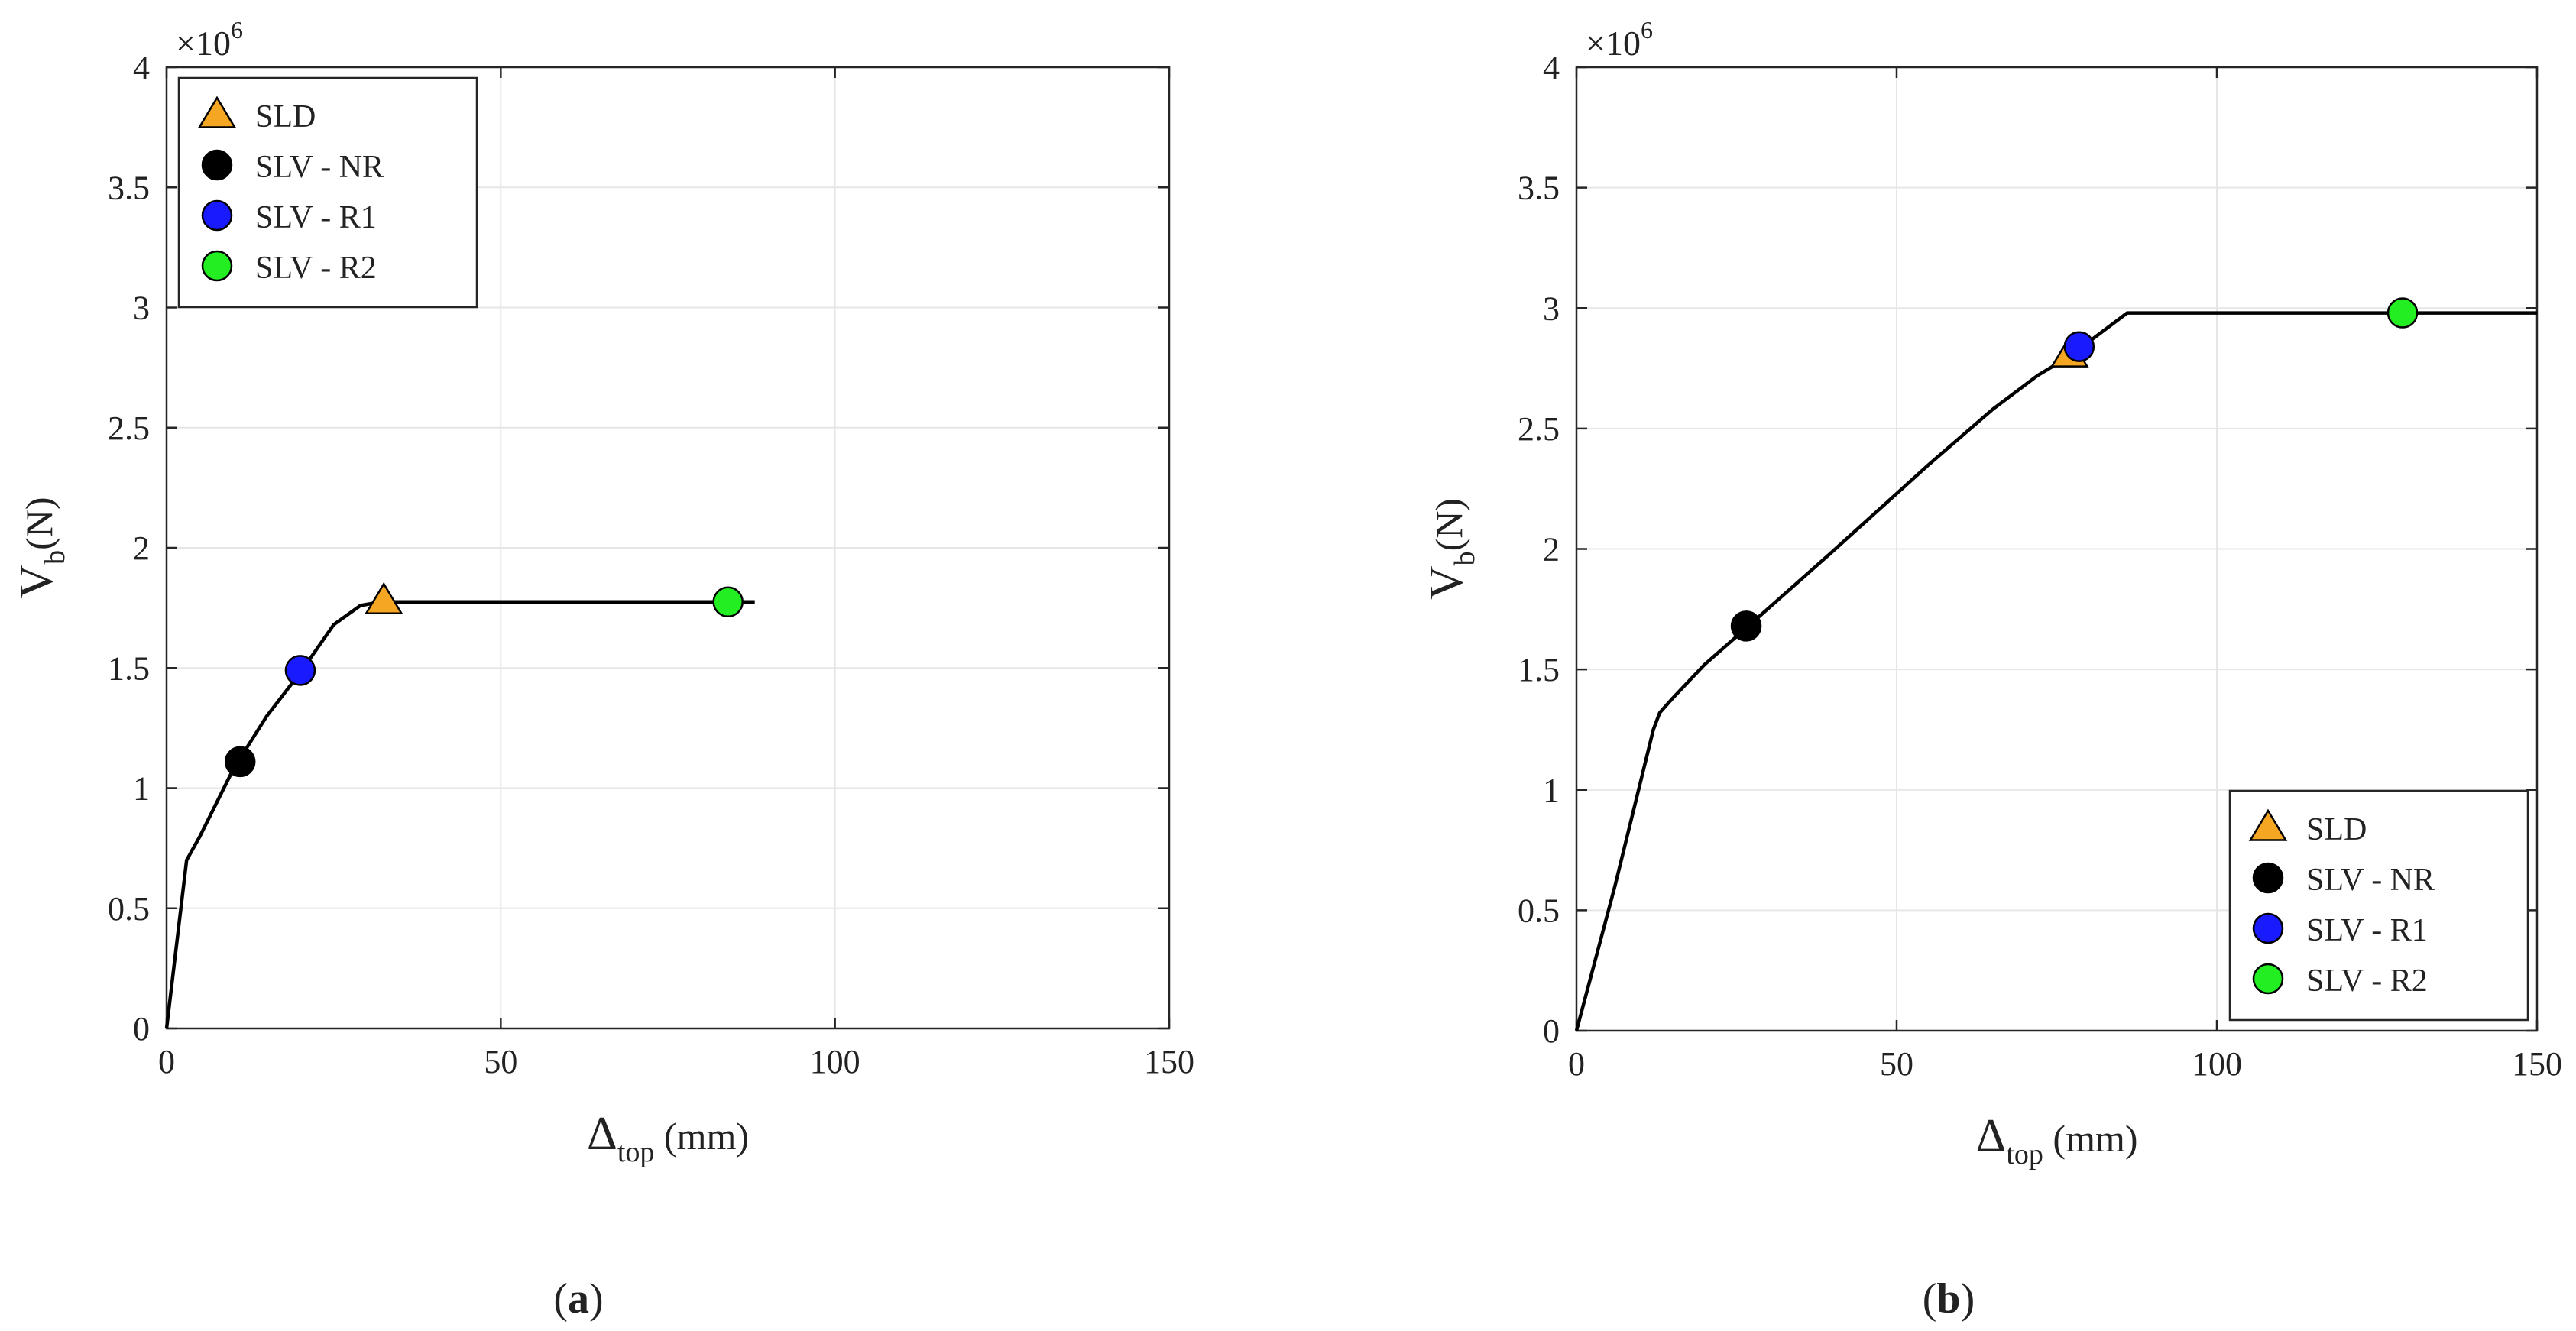 This screenshot has width=2576, height=1331. Describe the element at coordinates (578, 1299) in the screenshot. I see `panel-label-a: (a)` at that location.